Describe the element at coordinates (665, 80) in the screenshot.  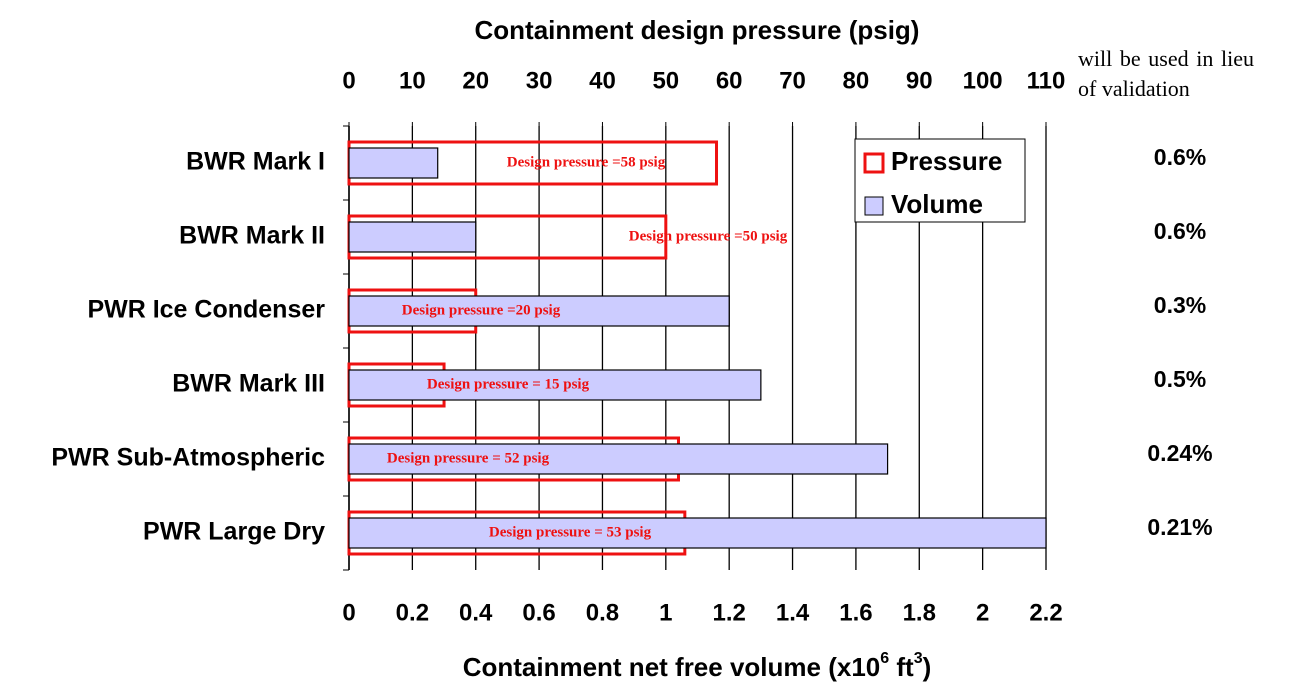
I see `x2-tick-label: 50` at that location.